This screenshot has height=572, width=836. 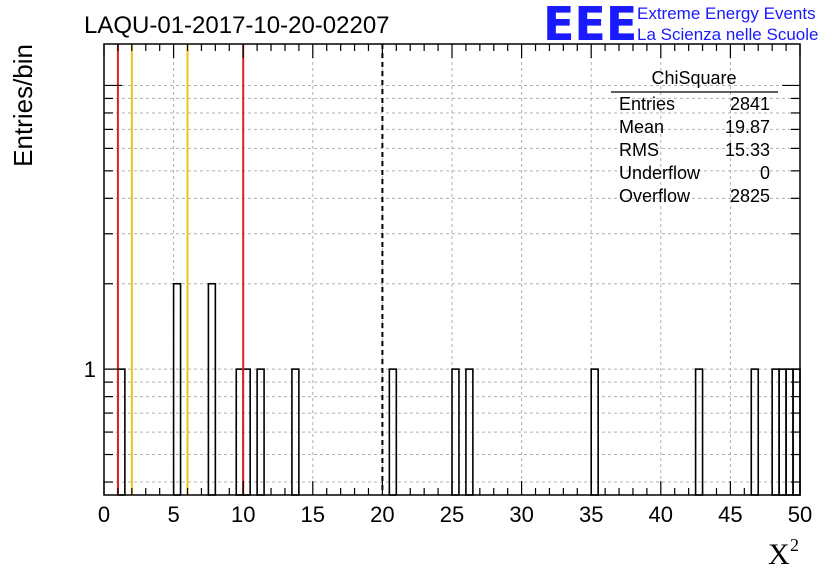 What do you see at coordinates (660, 173) in the screenshot?
I see `stats-label: Underflow` at bounding box center [660, 173].